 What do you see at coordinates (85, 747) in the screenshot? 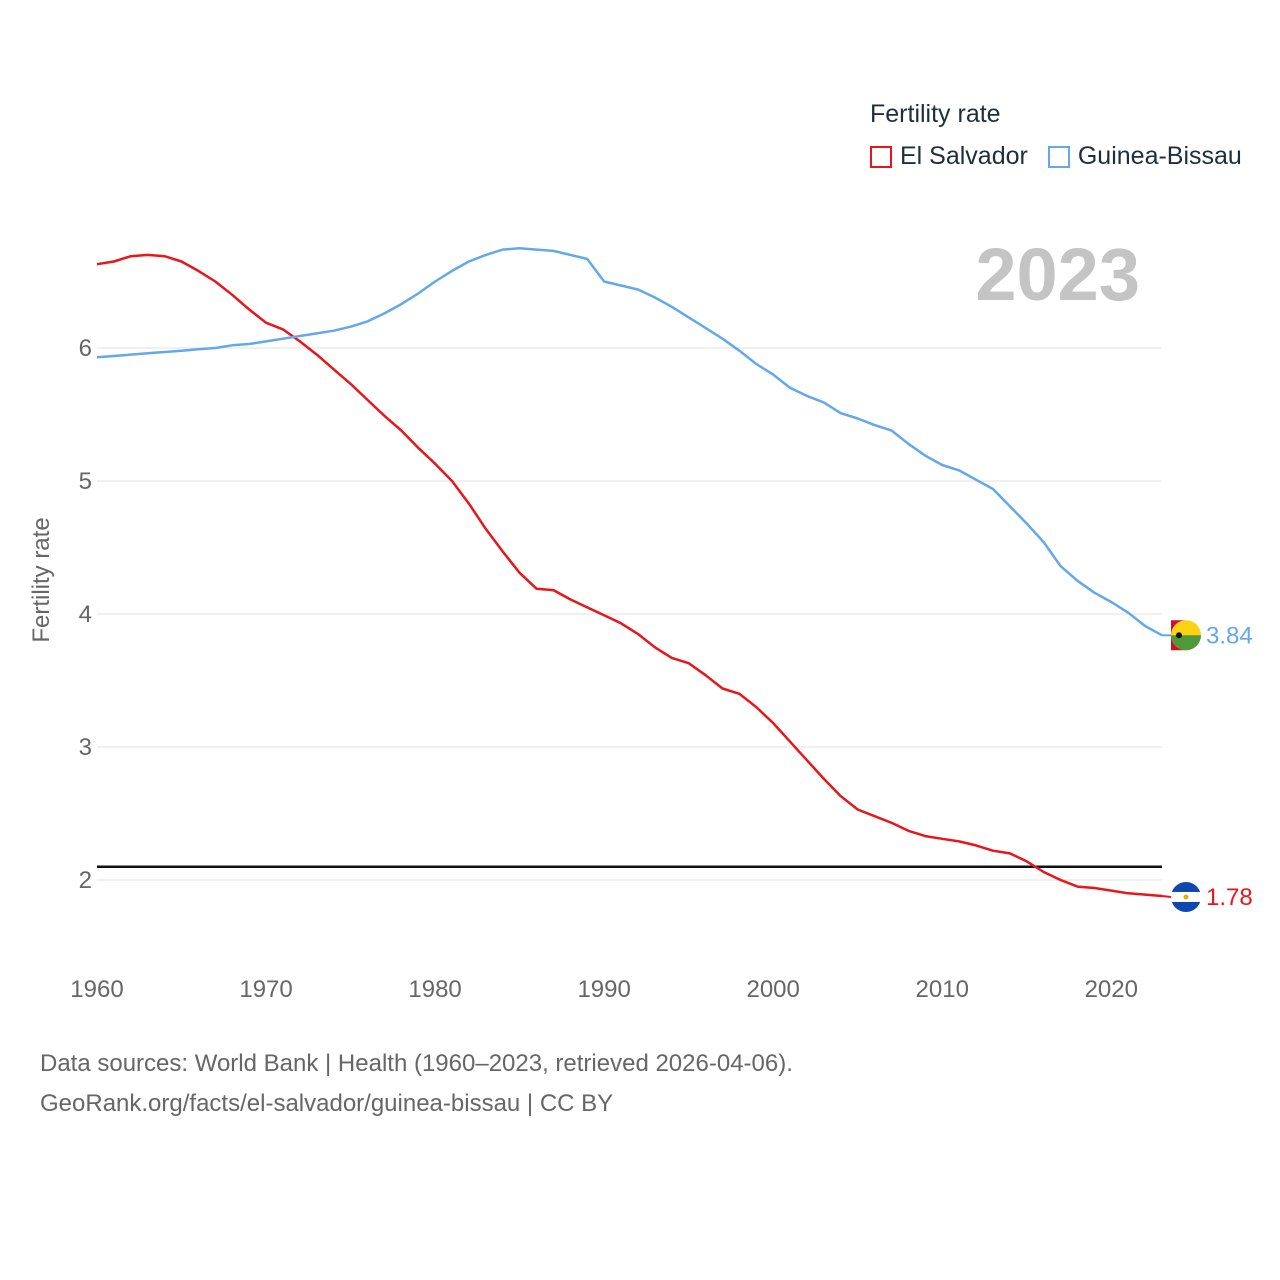
I see `y-tick-label: 3` at bounding box center [85, 747].